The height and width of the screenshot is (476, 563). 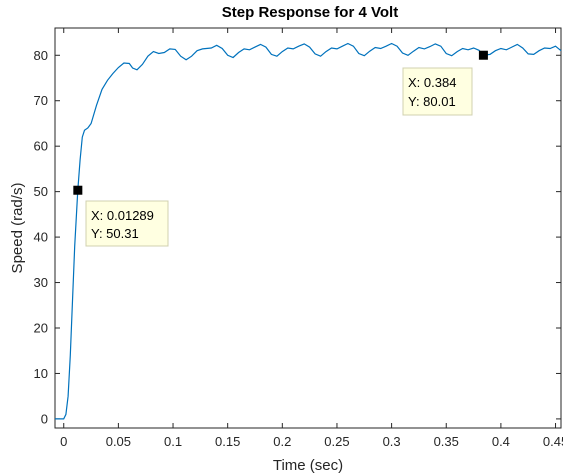 What do you see at coordinates (310, 12) in the screenshot?
I see `chart-title: Step Response for 4 Volt` at bounding box center [310, 12].